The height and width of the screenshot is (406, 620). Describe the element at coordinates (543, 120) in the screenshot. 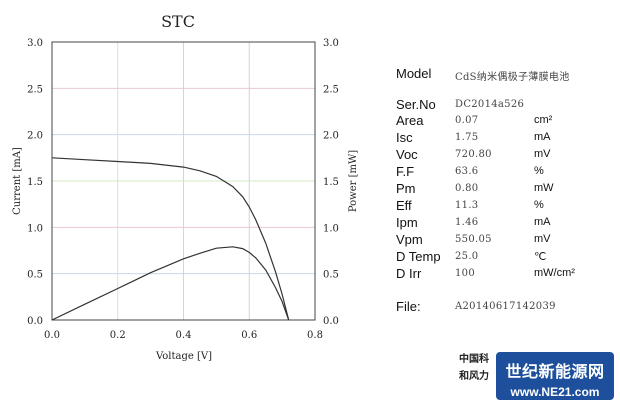

I see `param-unit: cm²` at that location.